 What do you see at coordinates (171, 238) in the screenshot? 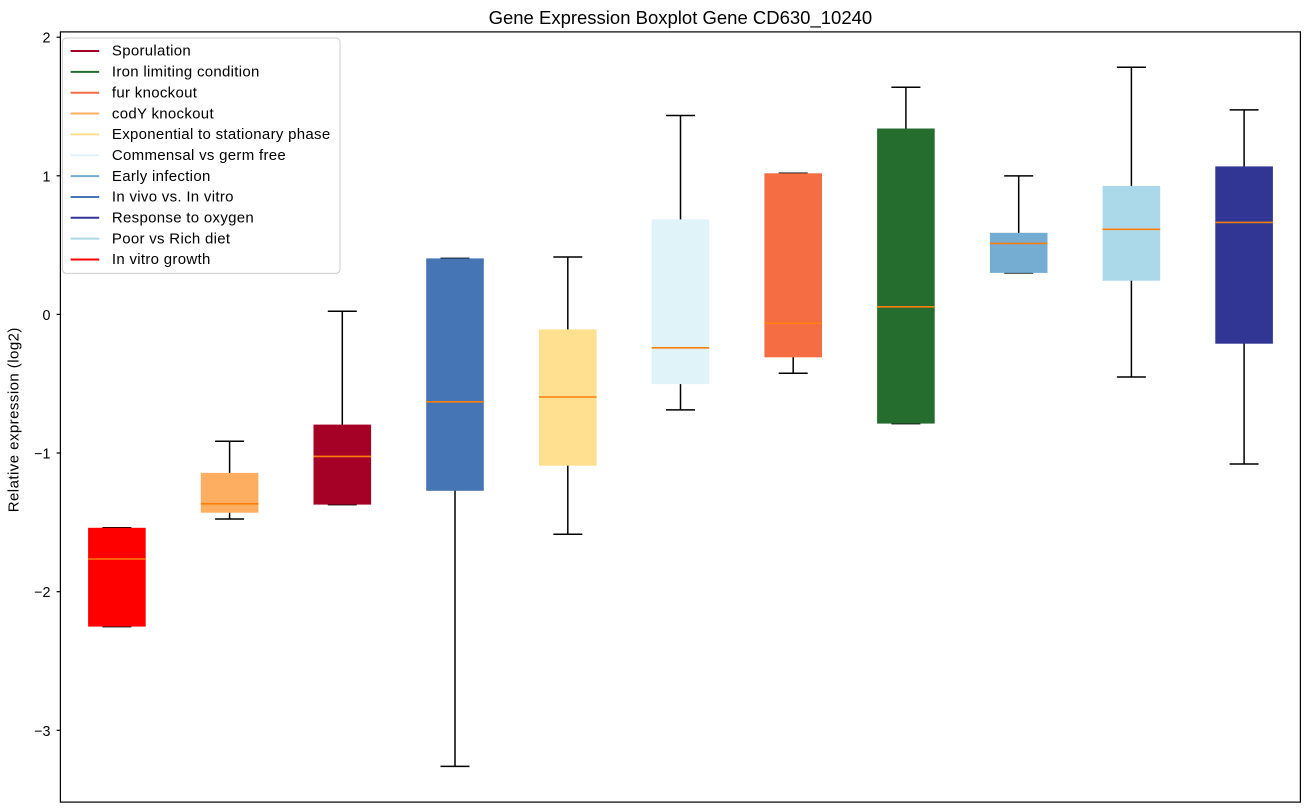
I see `svg-text: Poor vs Rich diet` at bounding box center [171, 238].